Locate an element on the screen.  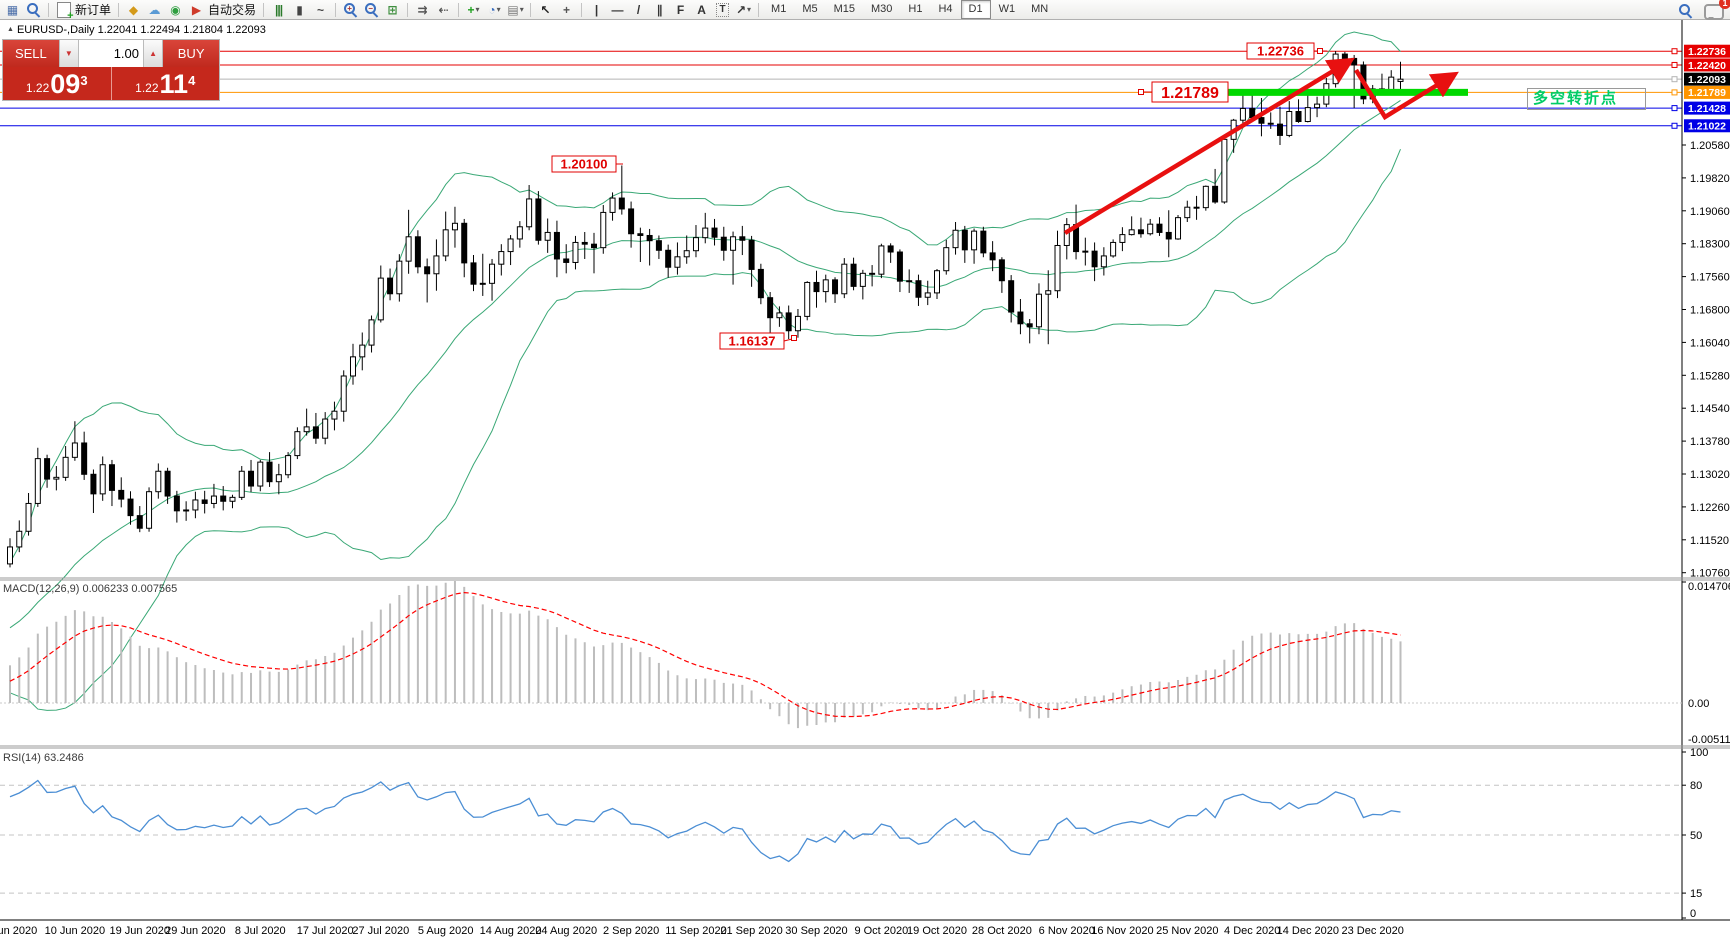
line-chart-icon: ~ is located at coordinates (321, 9).